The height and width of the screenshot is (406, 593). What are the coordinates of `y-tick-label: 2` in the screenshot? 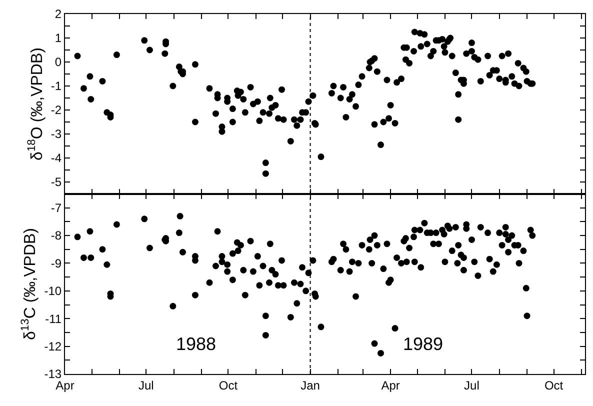 It's located at (58, 14).